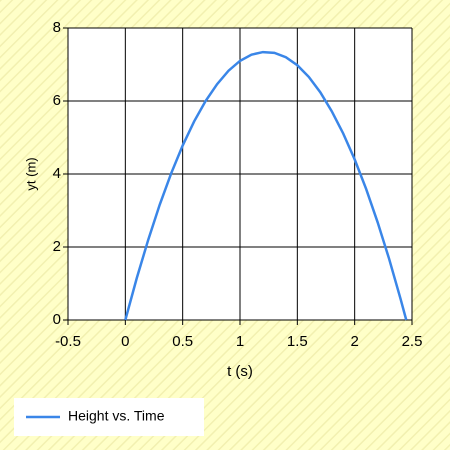 This screenshot has width=450, height=450. I want to click on legend-label: Height vs. Time, so click(116, 416).